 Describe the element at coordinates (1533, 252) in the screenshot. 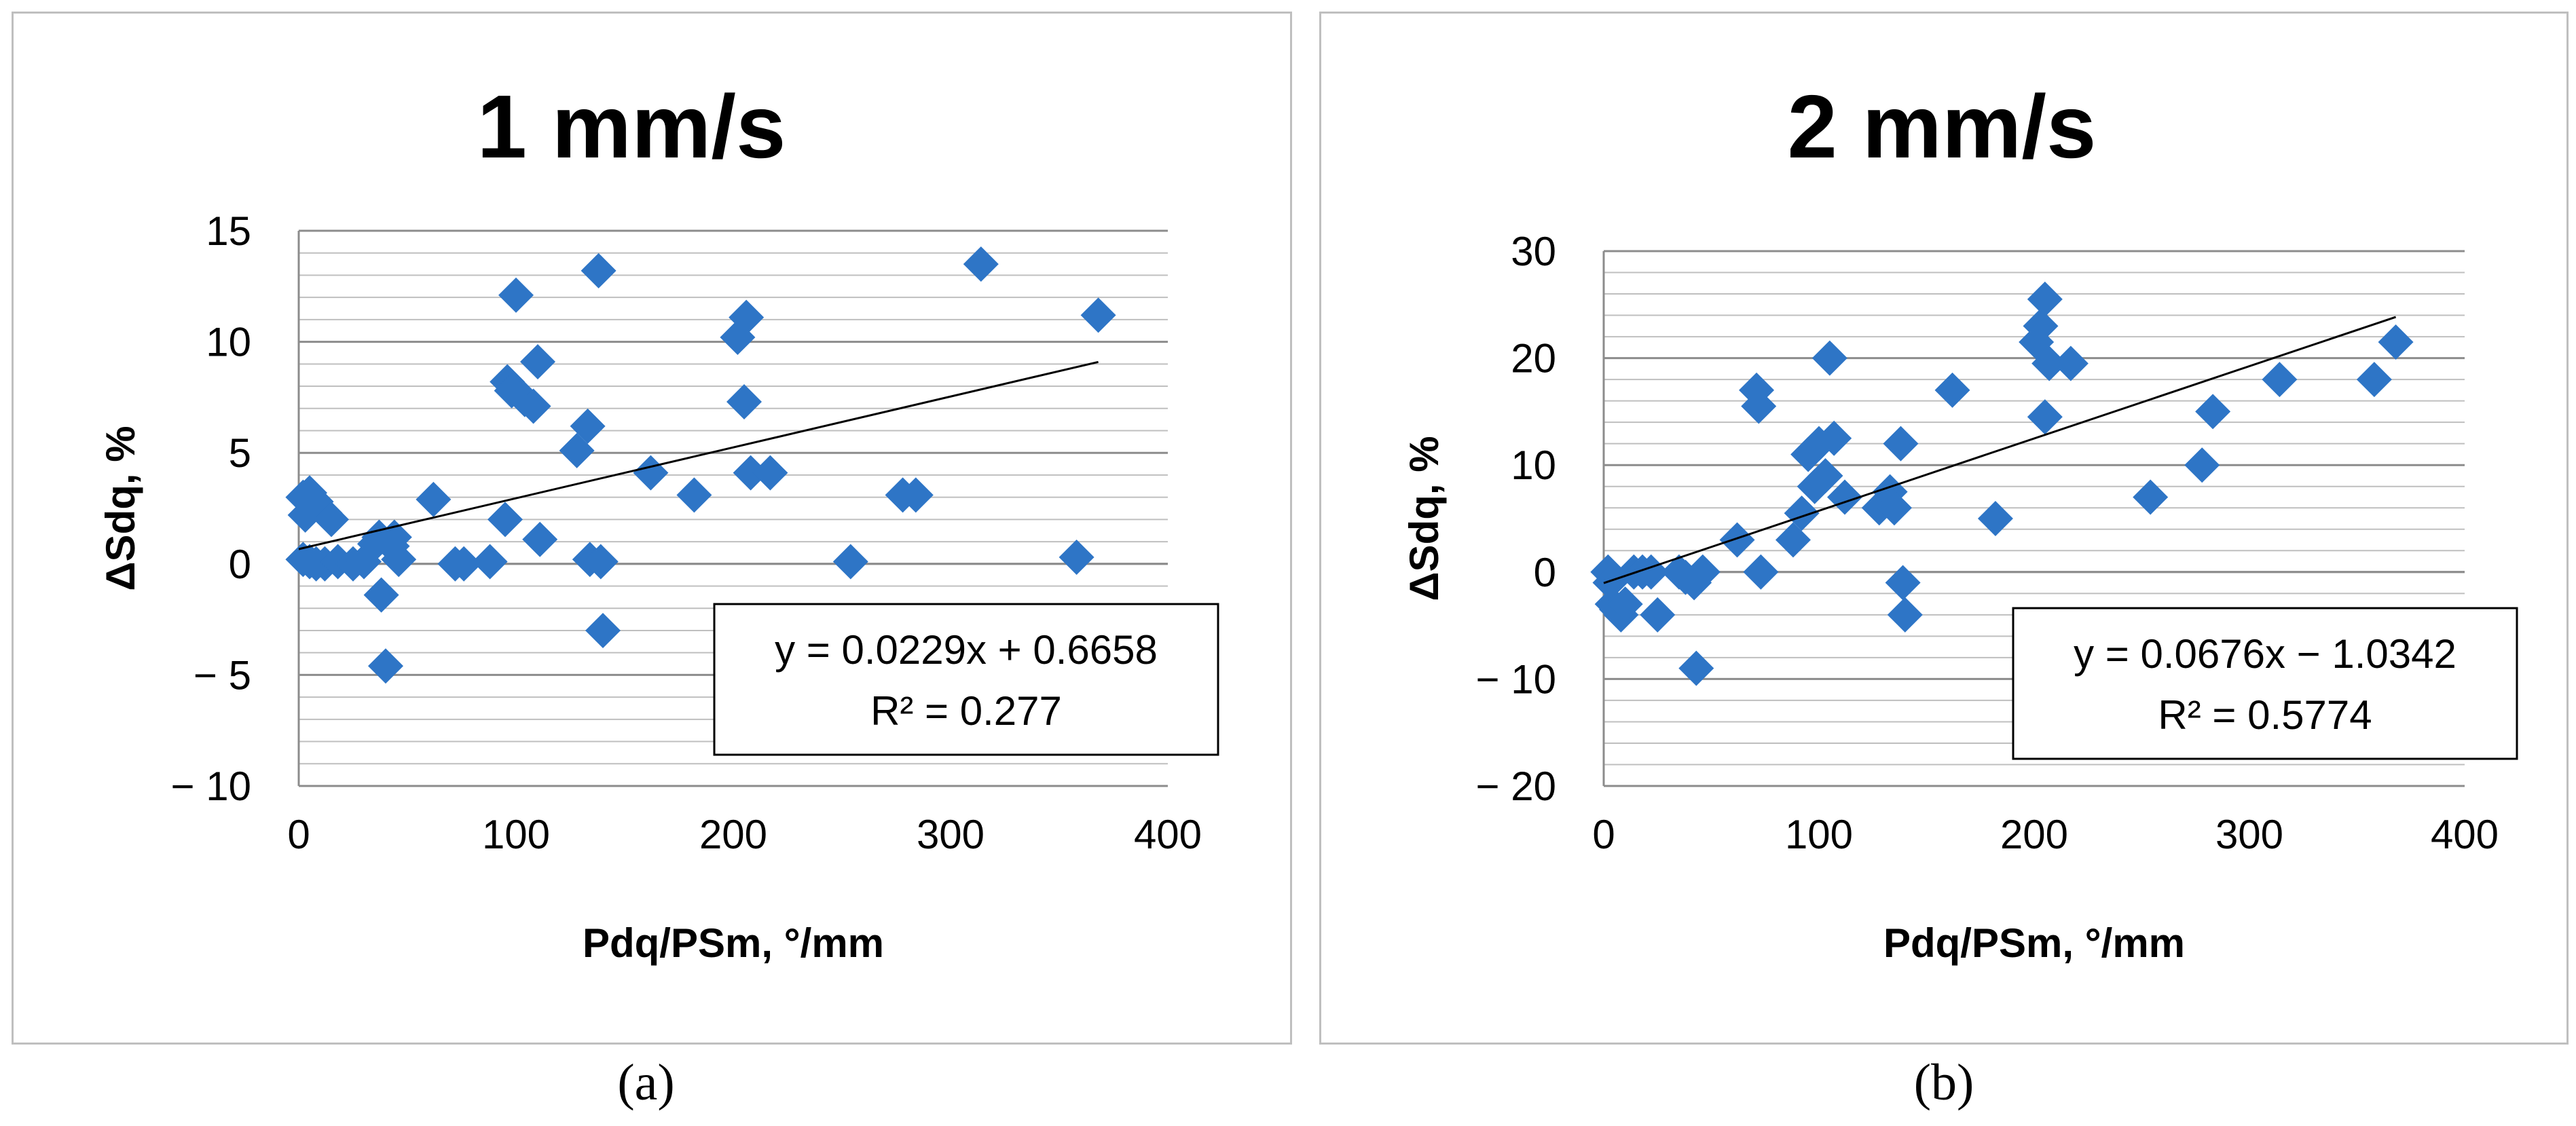

I see `y-tick-label: 30` at that location.